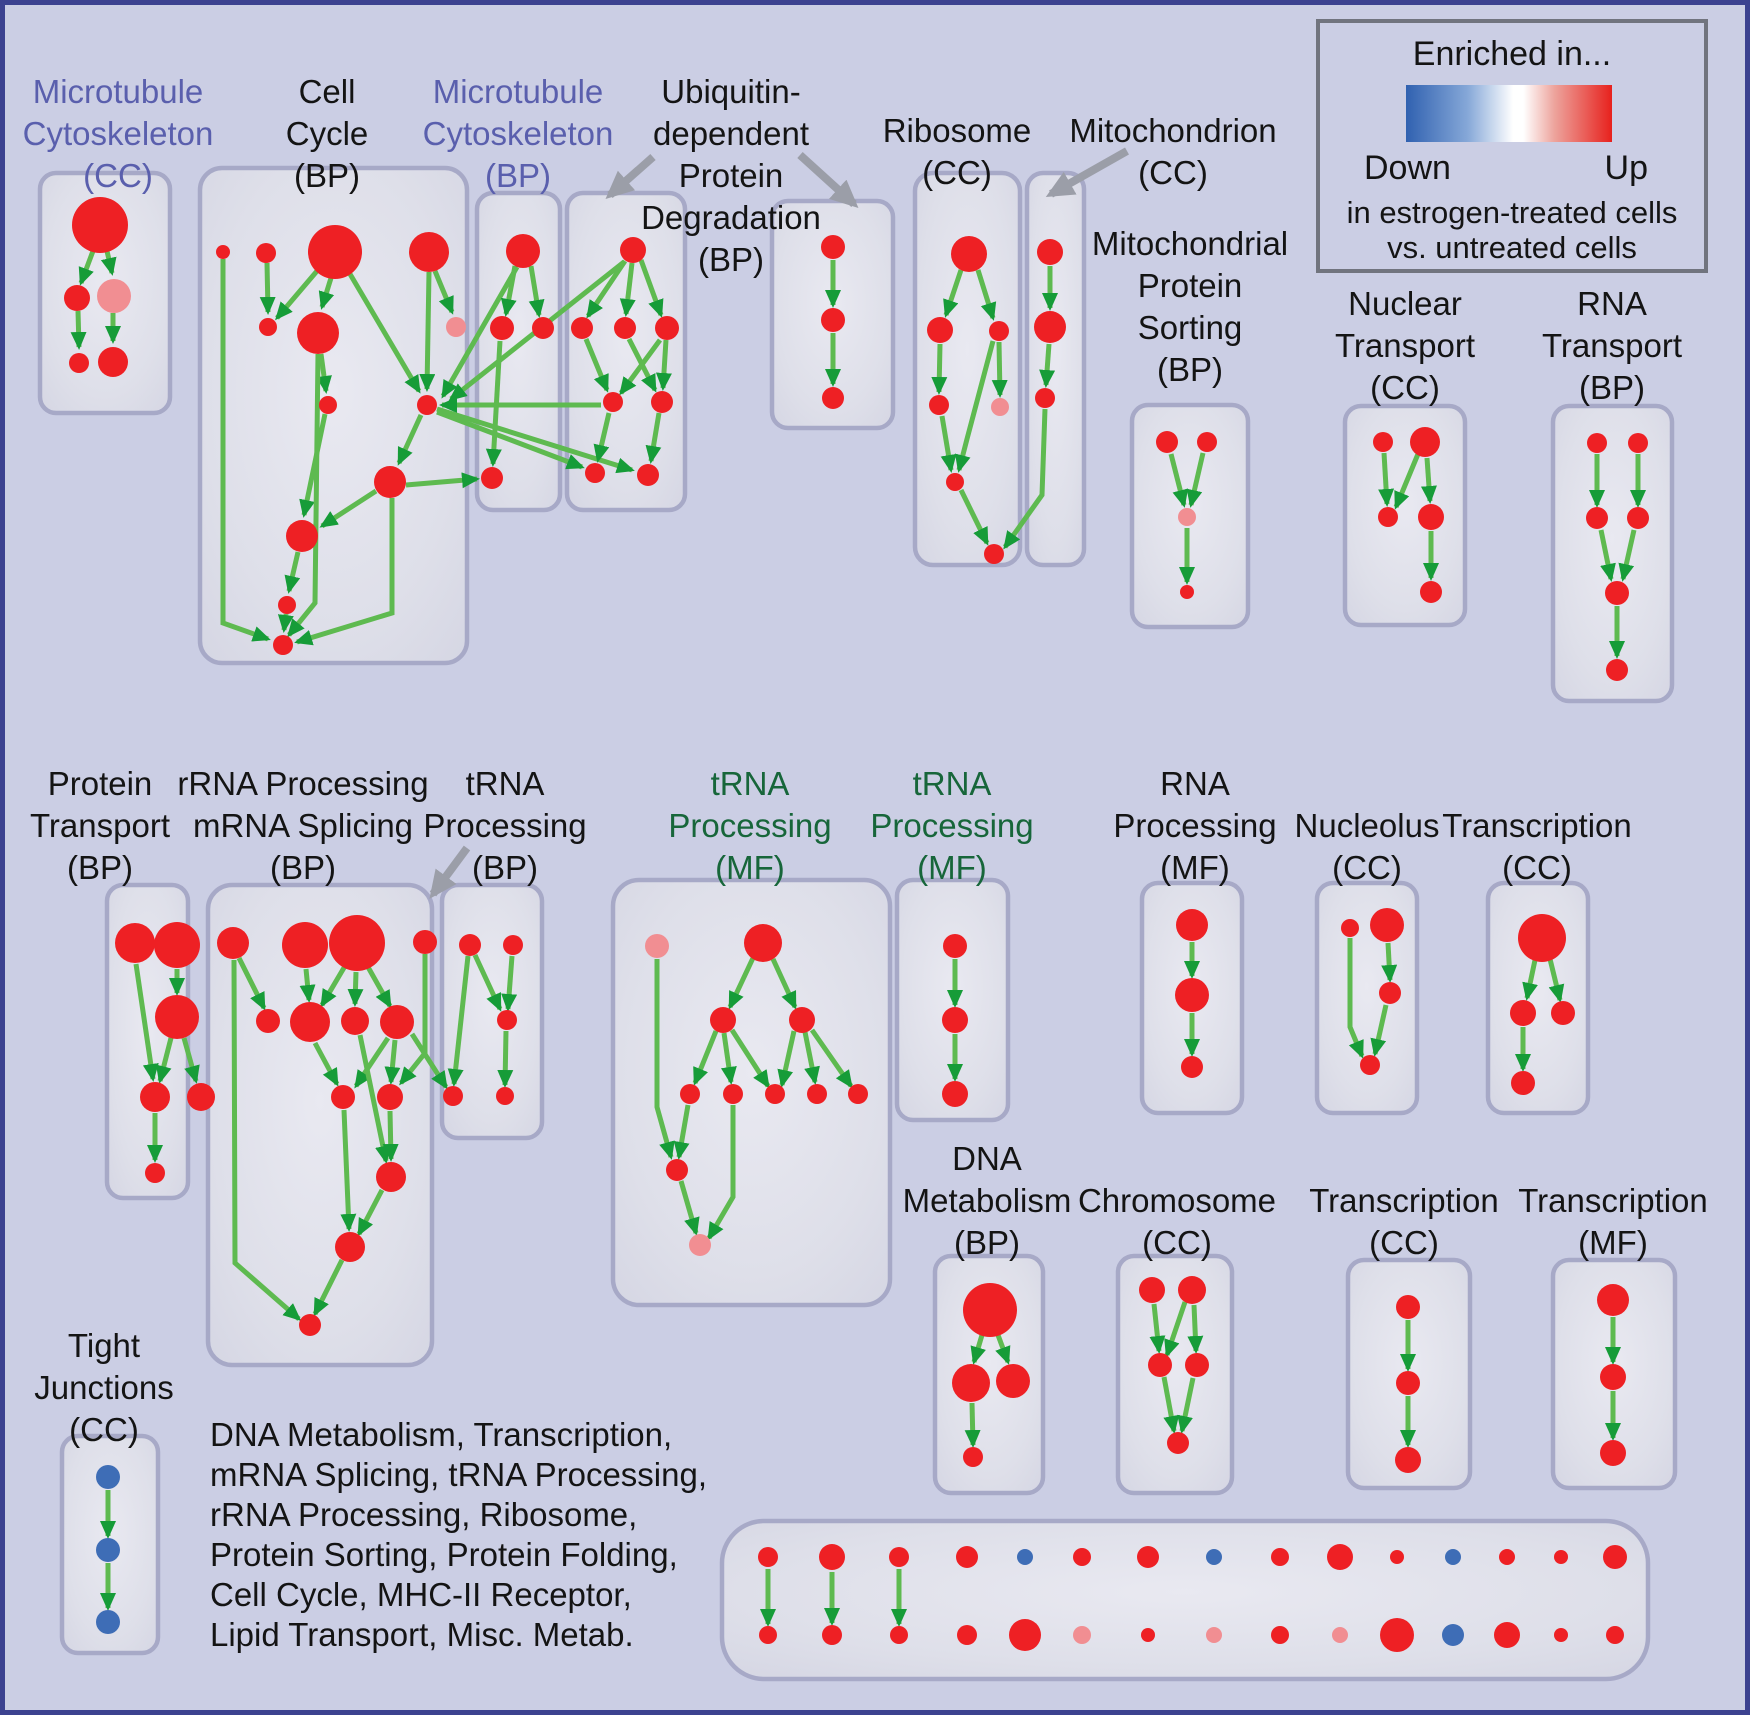 This screenshot has height=1715, width=1750. I want to click on cluster-label-trna-mf-1: tRNA Processing (MF), so click(750, 825).